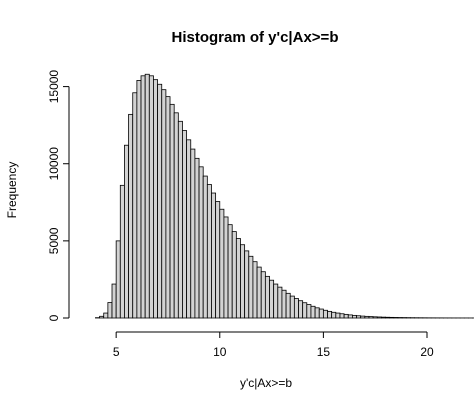 Image resolution: width=474 pixels, height=414 pixels. I want to click on x-tick-label: 20, so click(427, 352).